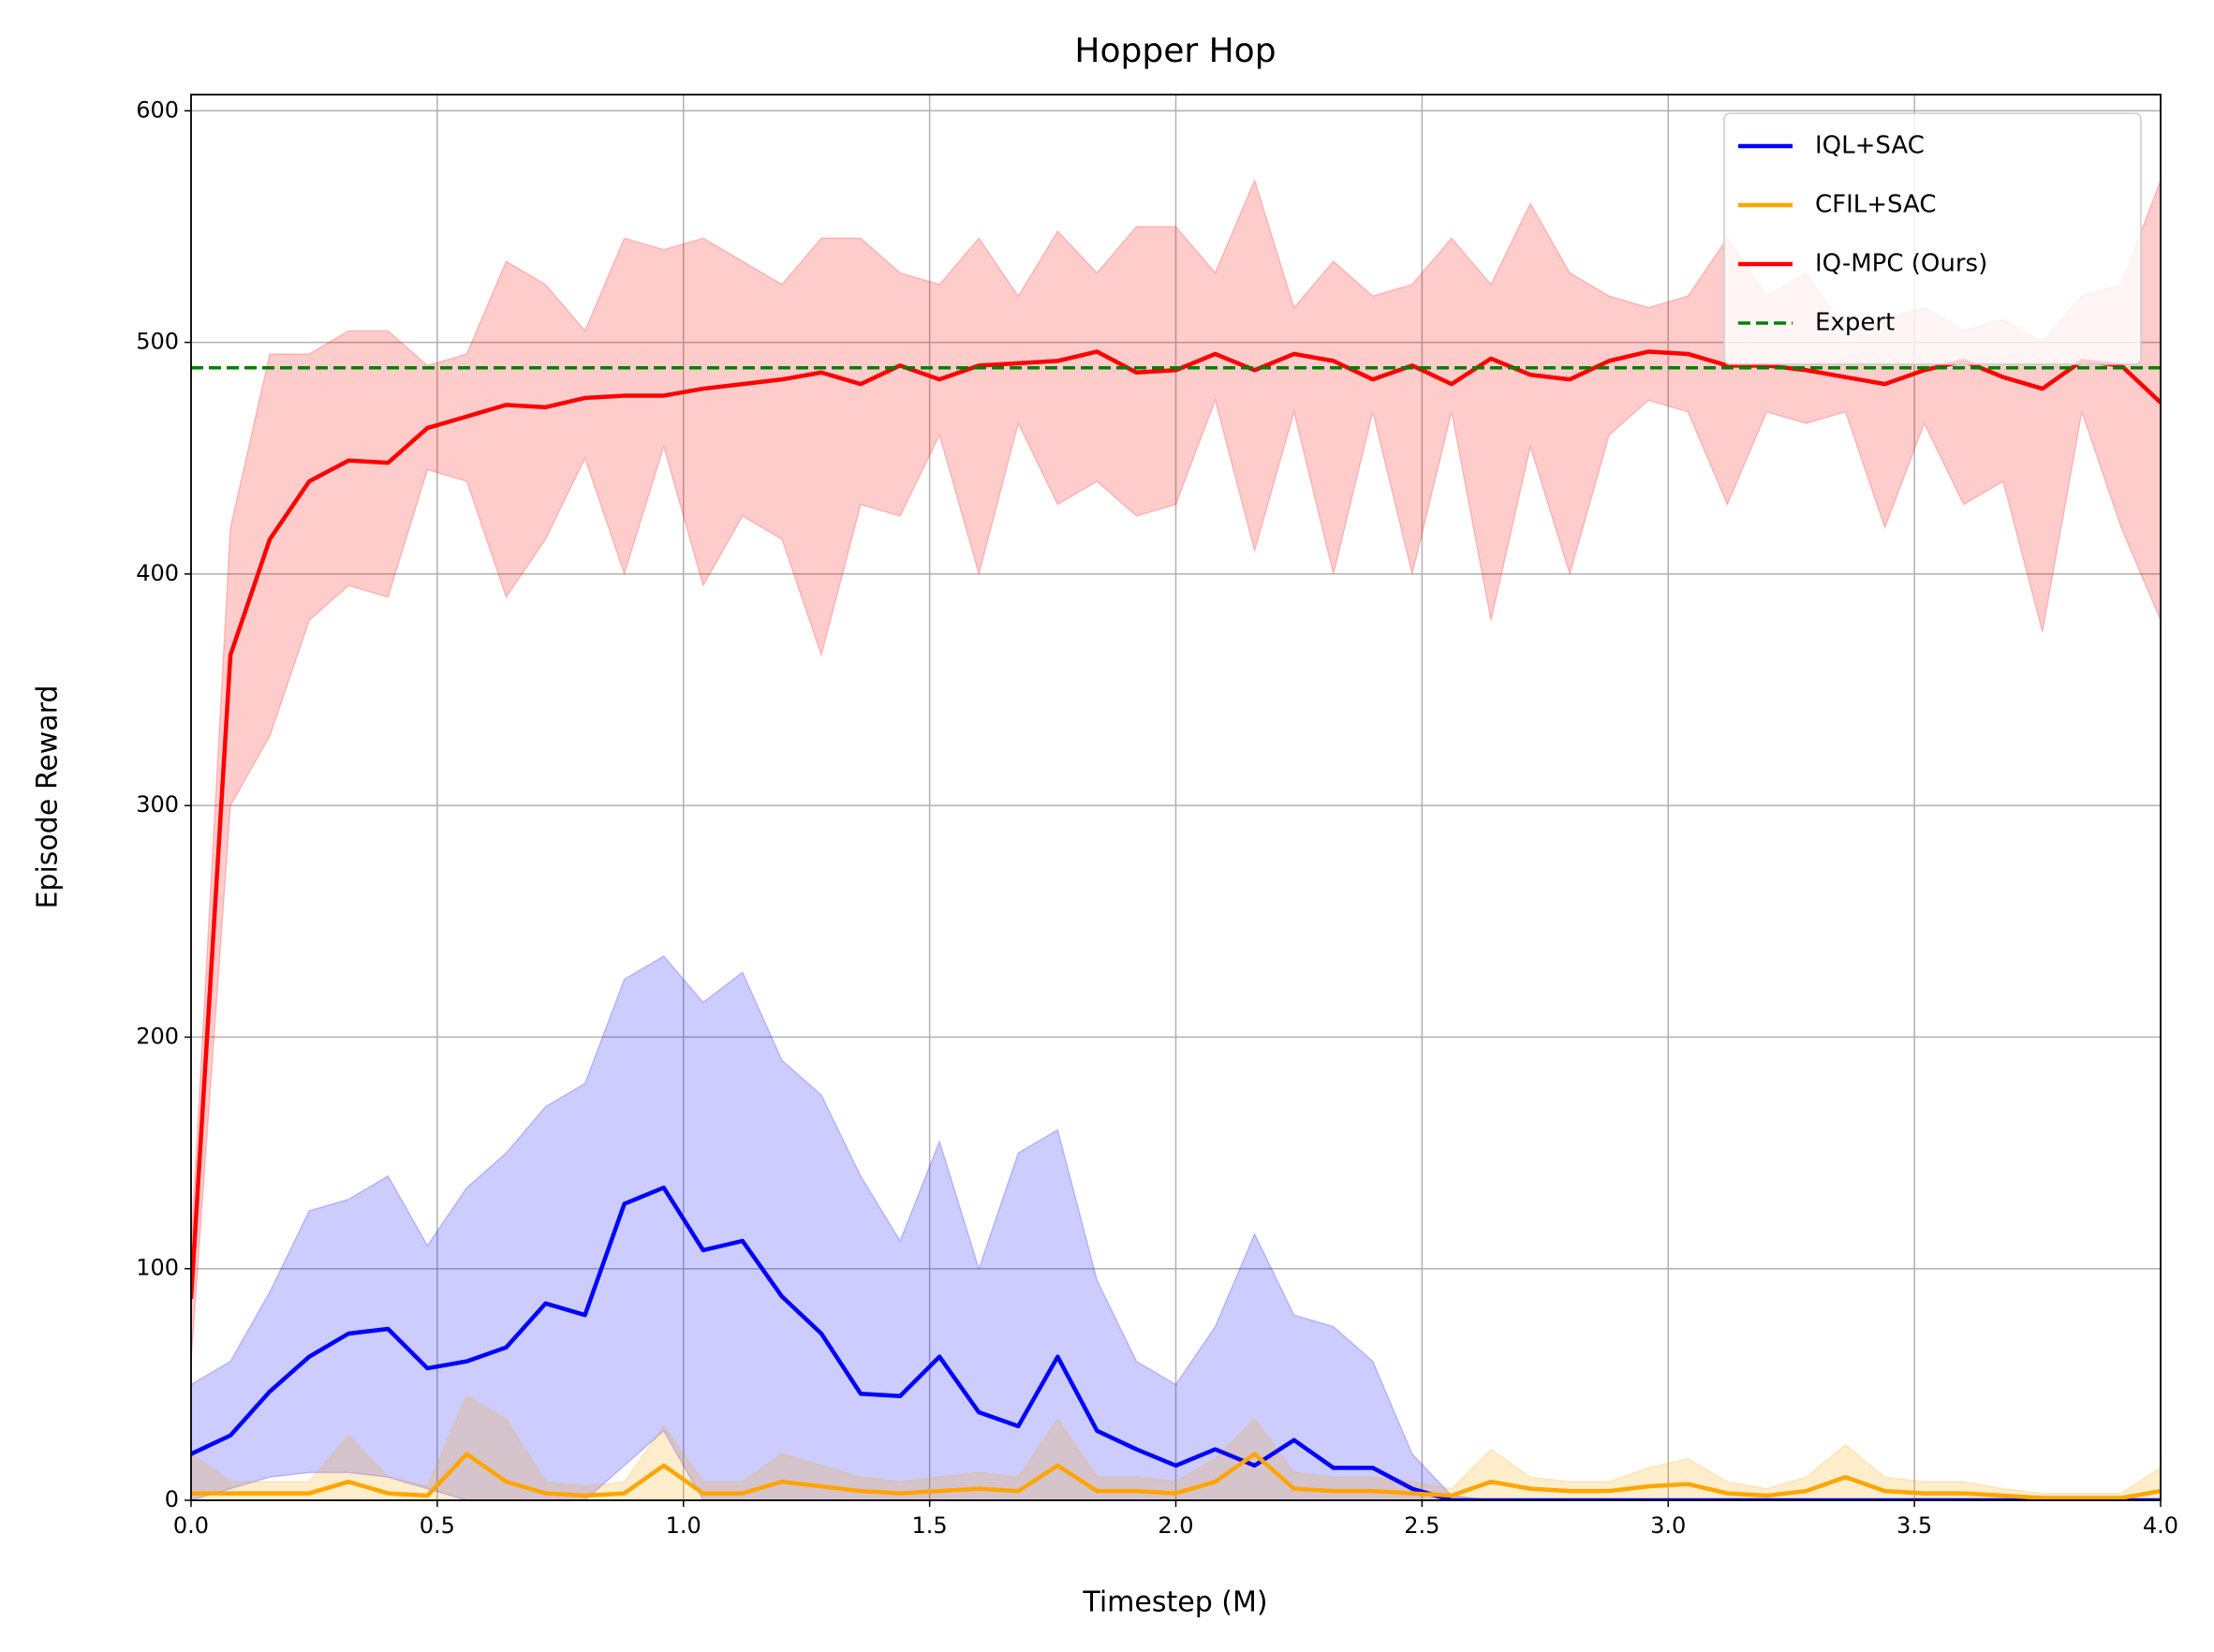 Image resolution: width=2214 pixels, height=1652 pixels. I want to click on x-tick-label: 0.0, so click(191, 1525).